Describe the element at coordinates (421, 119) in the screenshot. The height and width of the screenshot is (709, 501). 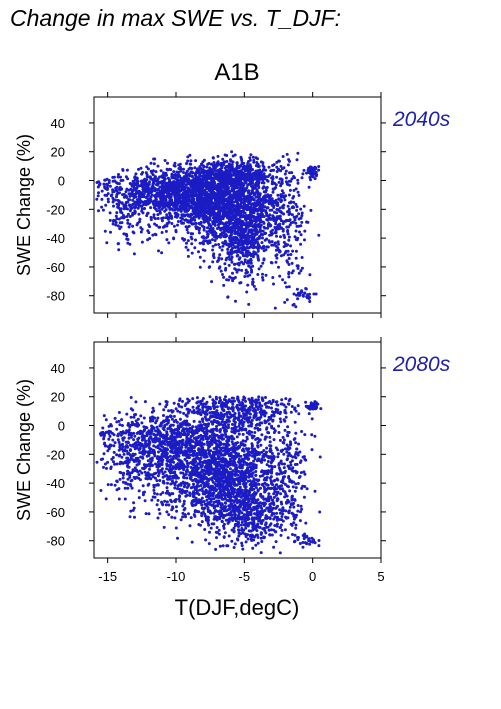
I see `period-label: 2040s` at that location.